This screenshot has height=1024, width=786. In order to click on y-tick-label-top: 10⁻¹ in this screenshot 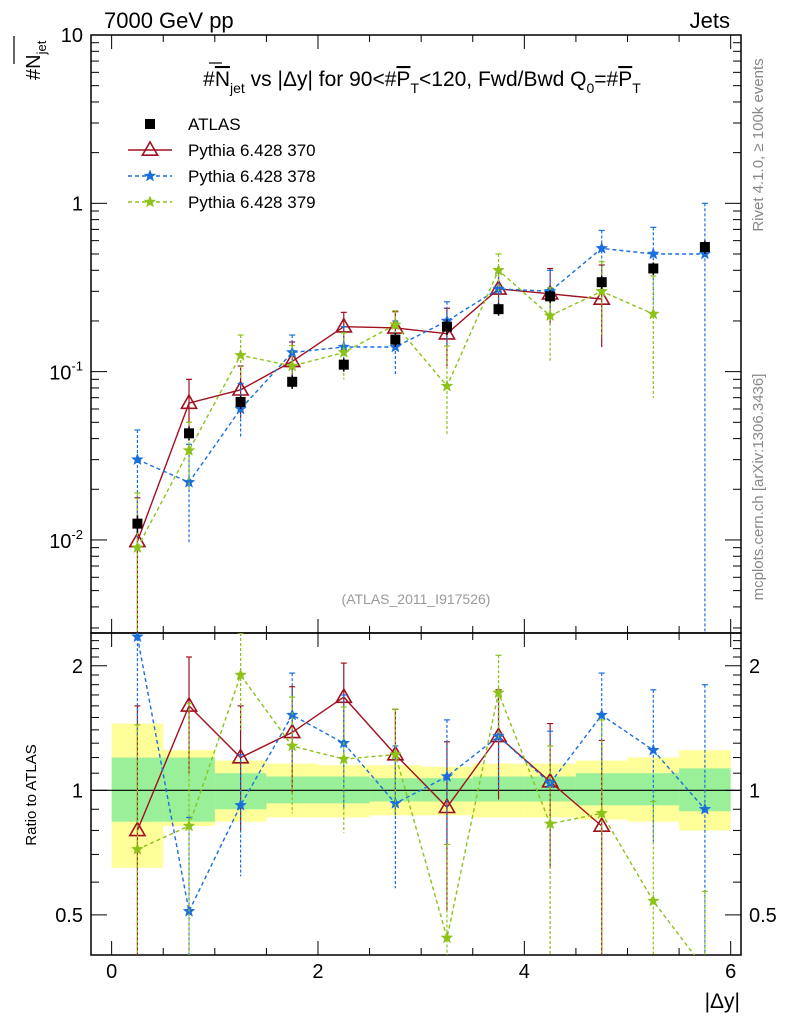, I will do `click(66, 372)`.